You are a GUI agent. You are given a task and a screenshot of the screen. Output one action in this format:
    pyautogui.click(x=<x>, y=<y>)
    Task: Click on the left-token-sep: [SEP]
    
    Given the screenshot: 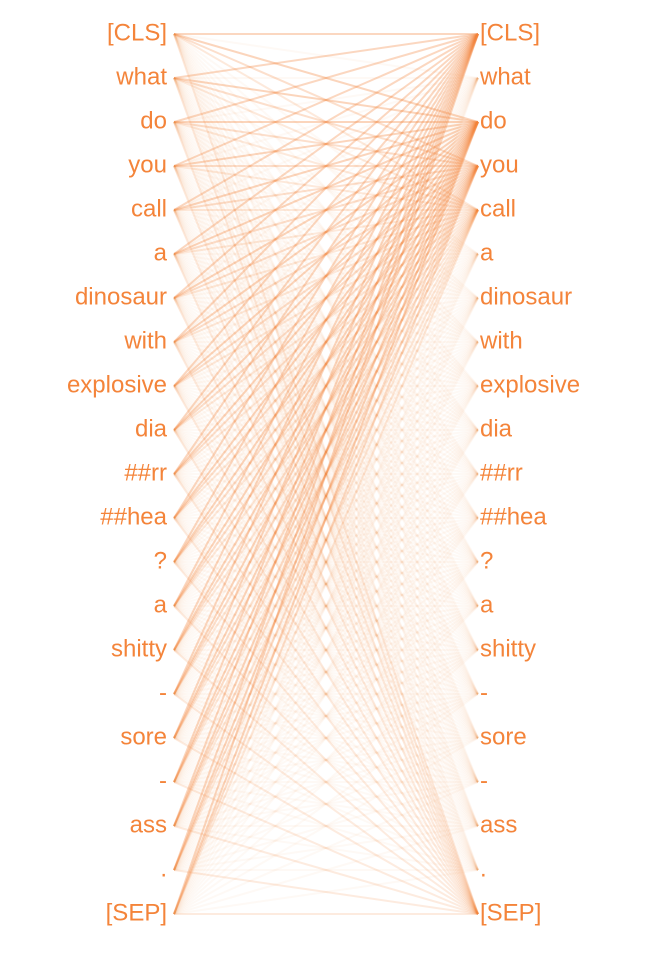 What is the action you would take?
    pyautogui.click(x=136, y=912)
    